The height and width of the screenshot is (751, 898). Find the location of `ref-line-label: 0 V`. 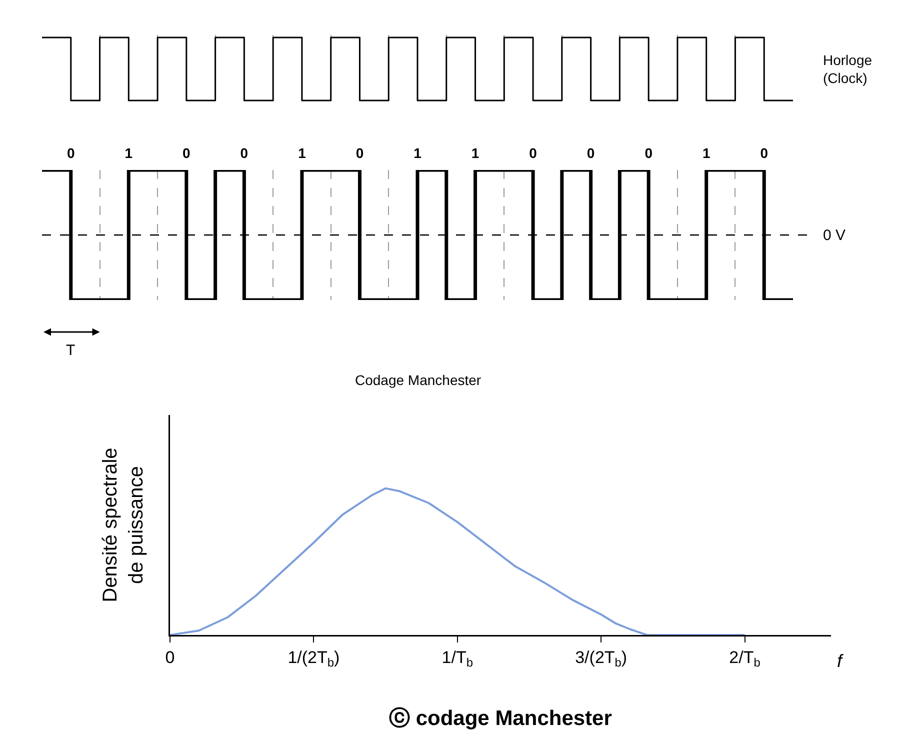

ref-line-label: 0 V is located at coordinates (834, 235).